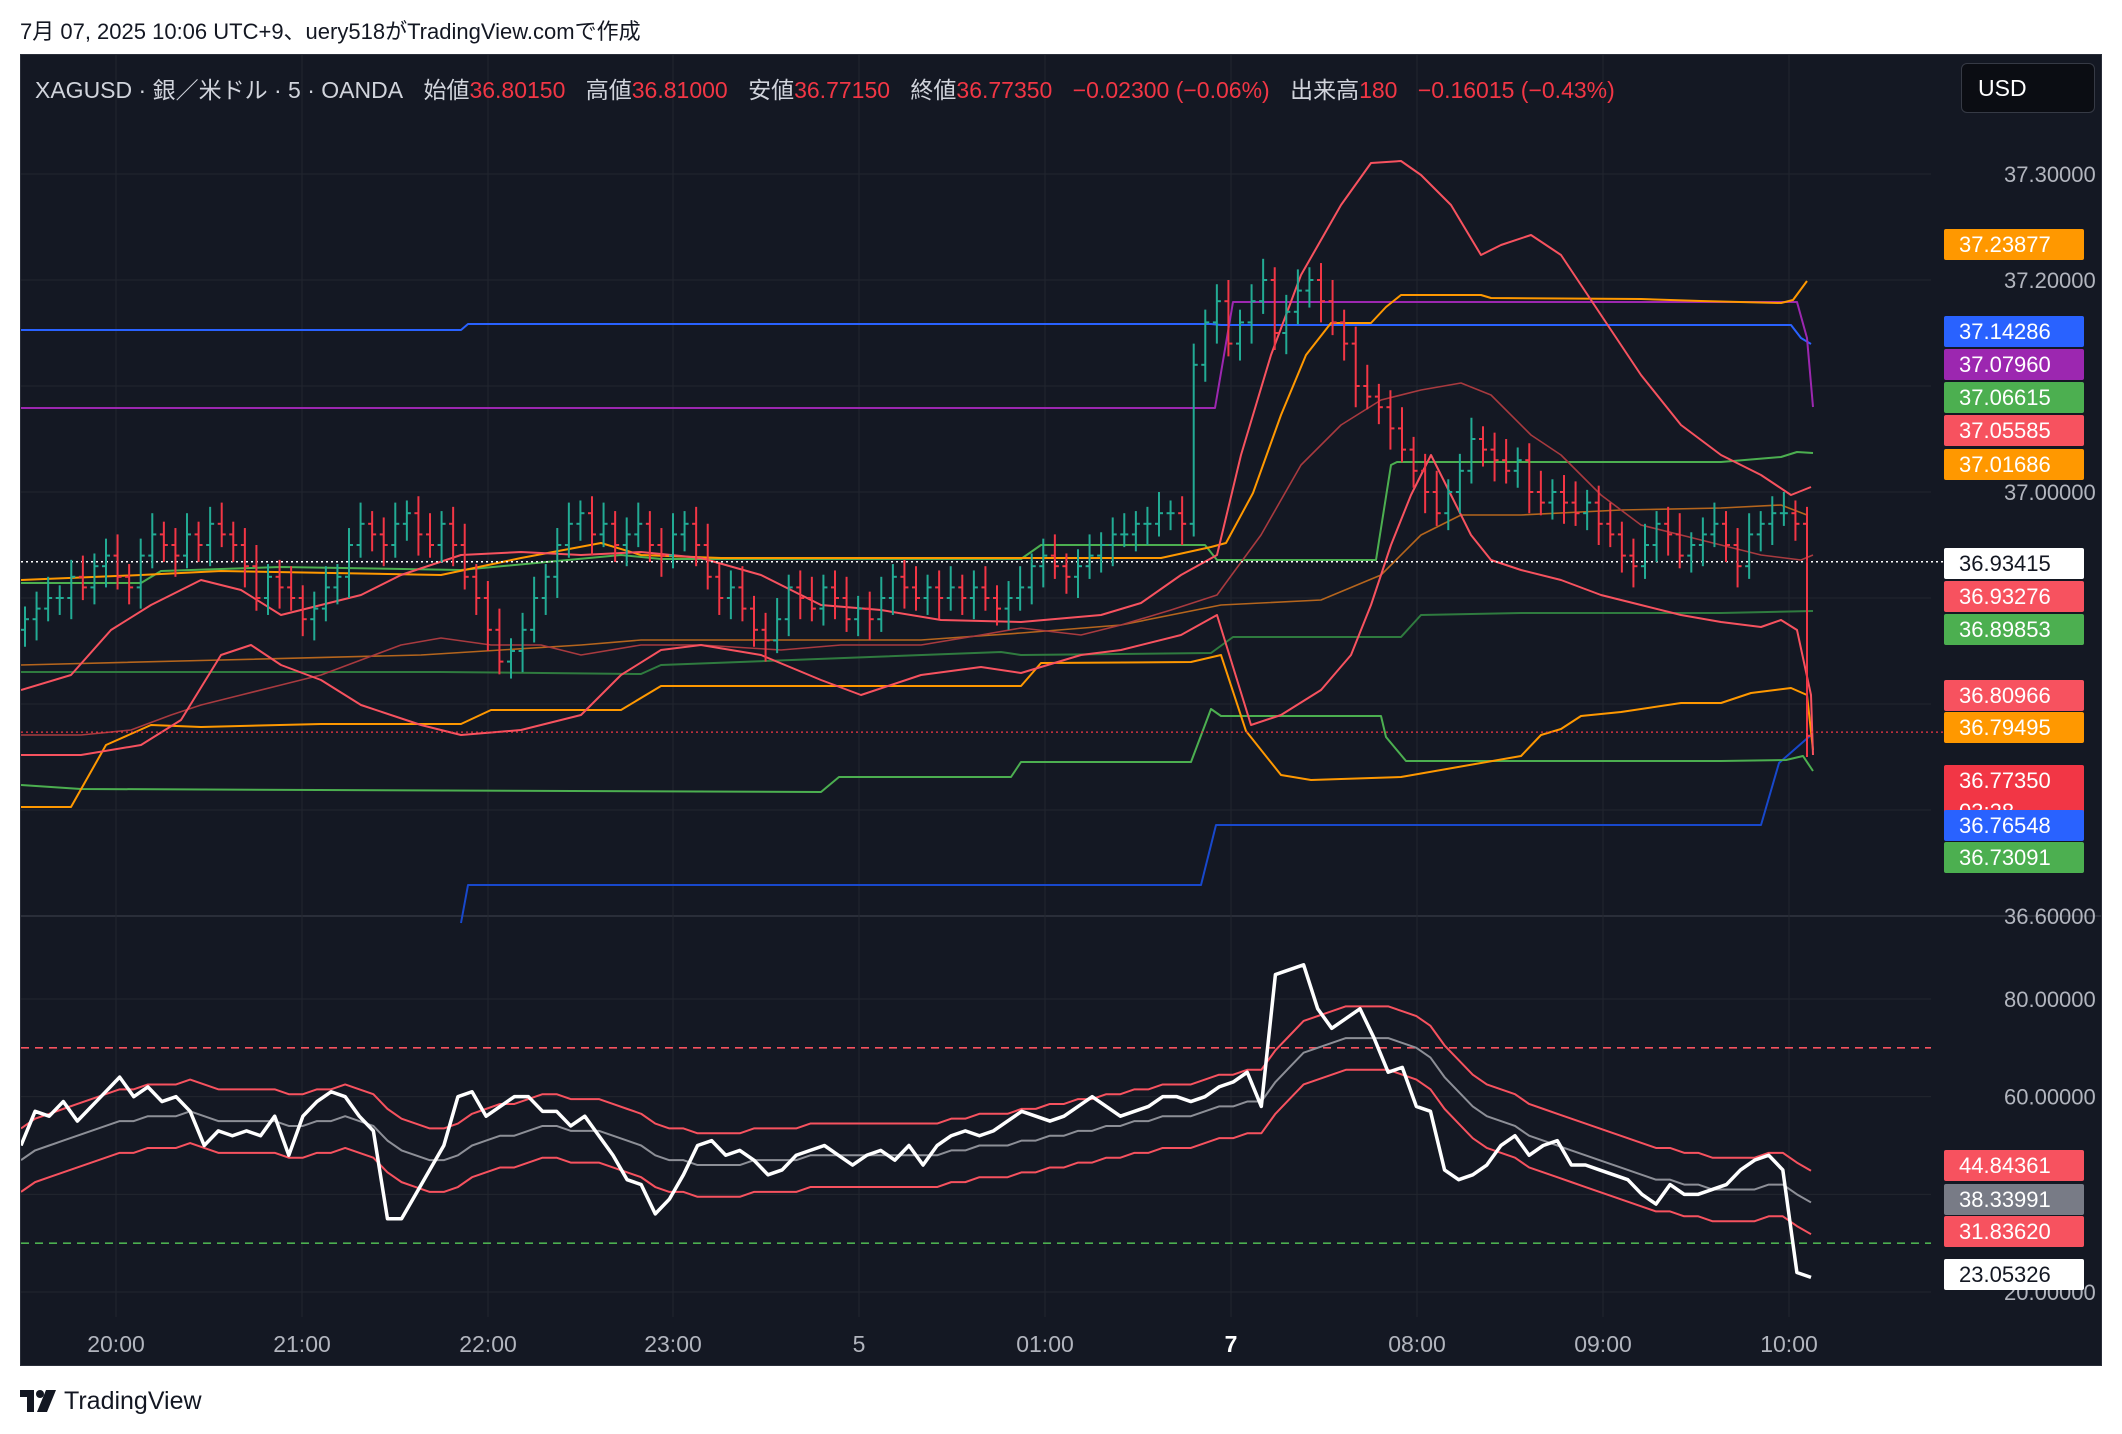 The width and height of the screenshot is (2122, 1434). I want to click on legend-volume-label: 出来高, so click(1325, 90).